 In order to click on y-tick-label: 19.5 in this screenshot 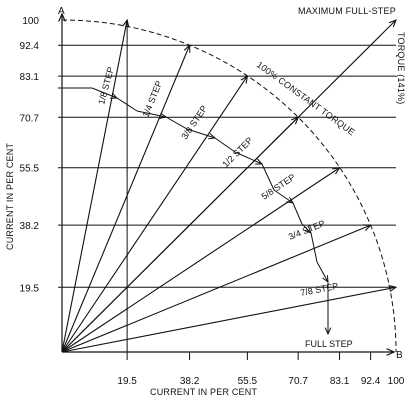, I will do `click(30, 288)`.